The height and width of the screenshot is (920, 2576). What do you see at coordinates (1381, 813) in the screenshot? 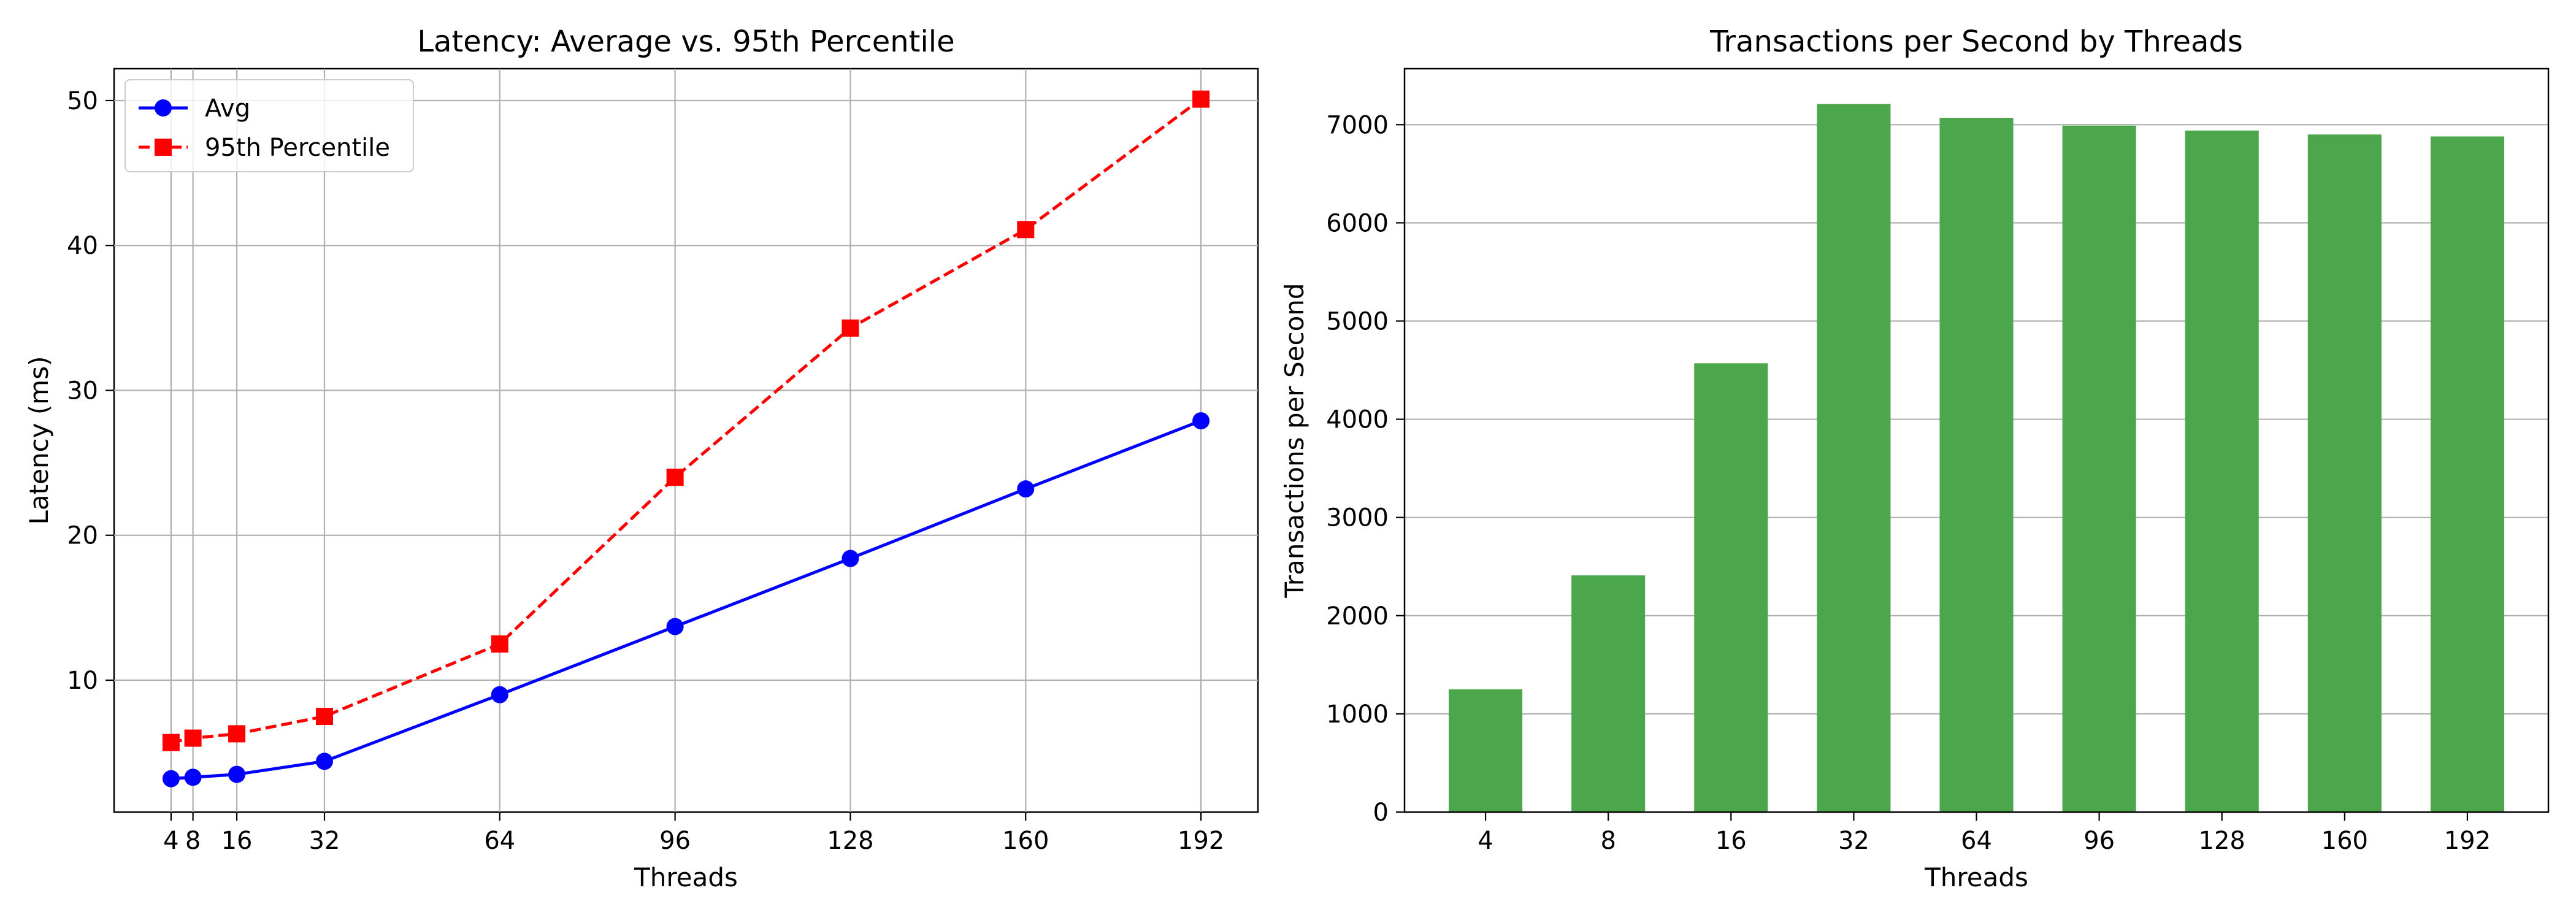
I see `y-tick-label: 0` at bounding box center [1381, 813].